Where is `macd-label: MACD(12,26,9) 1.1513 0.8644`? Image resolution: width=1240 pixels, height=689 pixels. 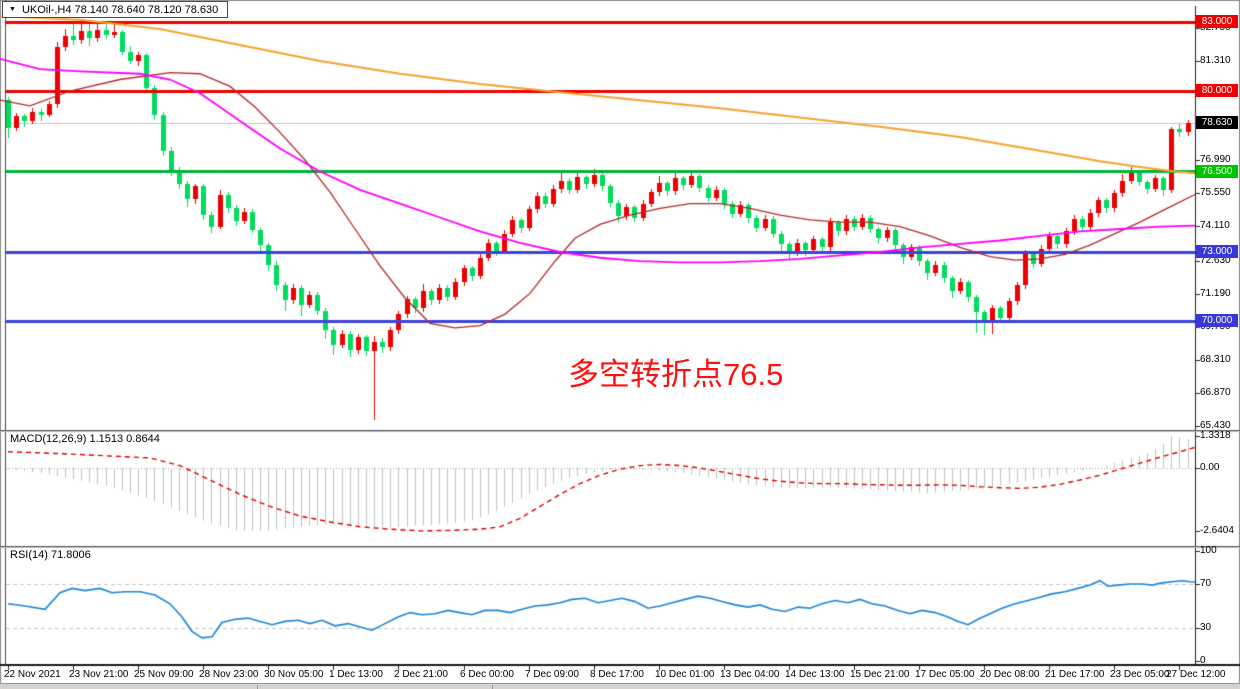 macd-label: MACD(12,26,9) 1.1513 0.8644 is located at coordinates (87, 439).